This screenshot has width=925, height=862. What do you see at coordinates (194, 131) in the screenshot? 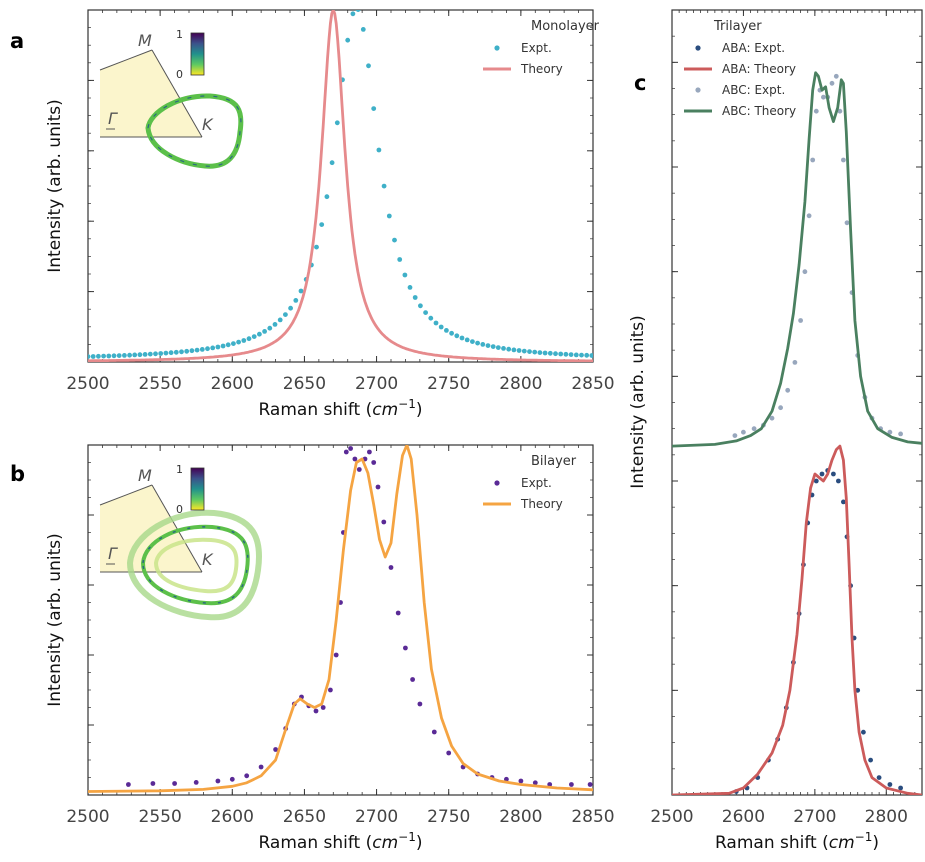
I see `fermi-ring-shade` at bounding box center [194, 131].